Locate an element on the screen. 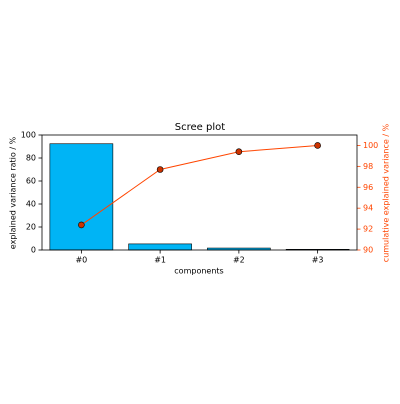  y-tick-label: 0 is located at coordinates (33, 250).